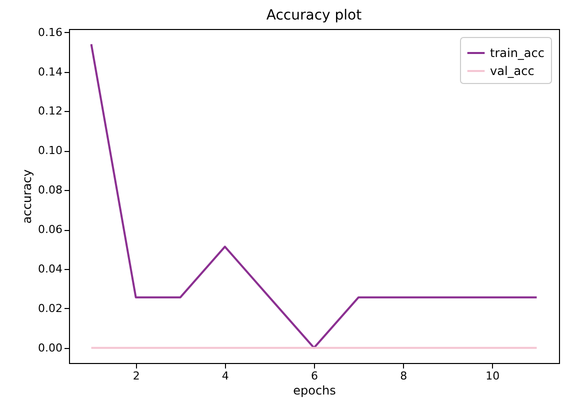  What do you see at coordinates (50, 269) in the screenshot?
I see `y-tick-label: 0.04` at bounding box center [50, 269].